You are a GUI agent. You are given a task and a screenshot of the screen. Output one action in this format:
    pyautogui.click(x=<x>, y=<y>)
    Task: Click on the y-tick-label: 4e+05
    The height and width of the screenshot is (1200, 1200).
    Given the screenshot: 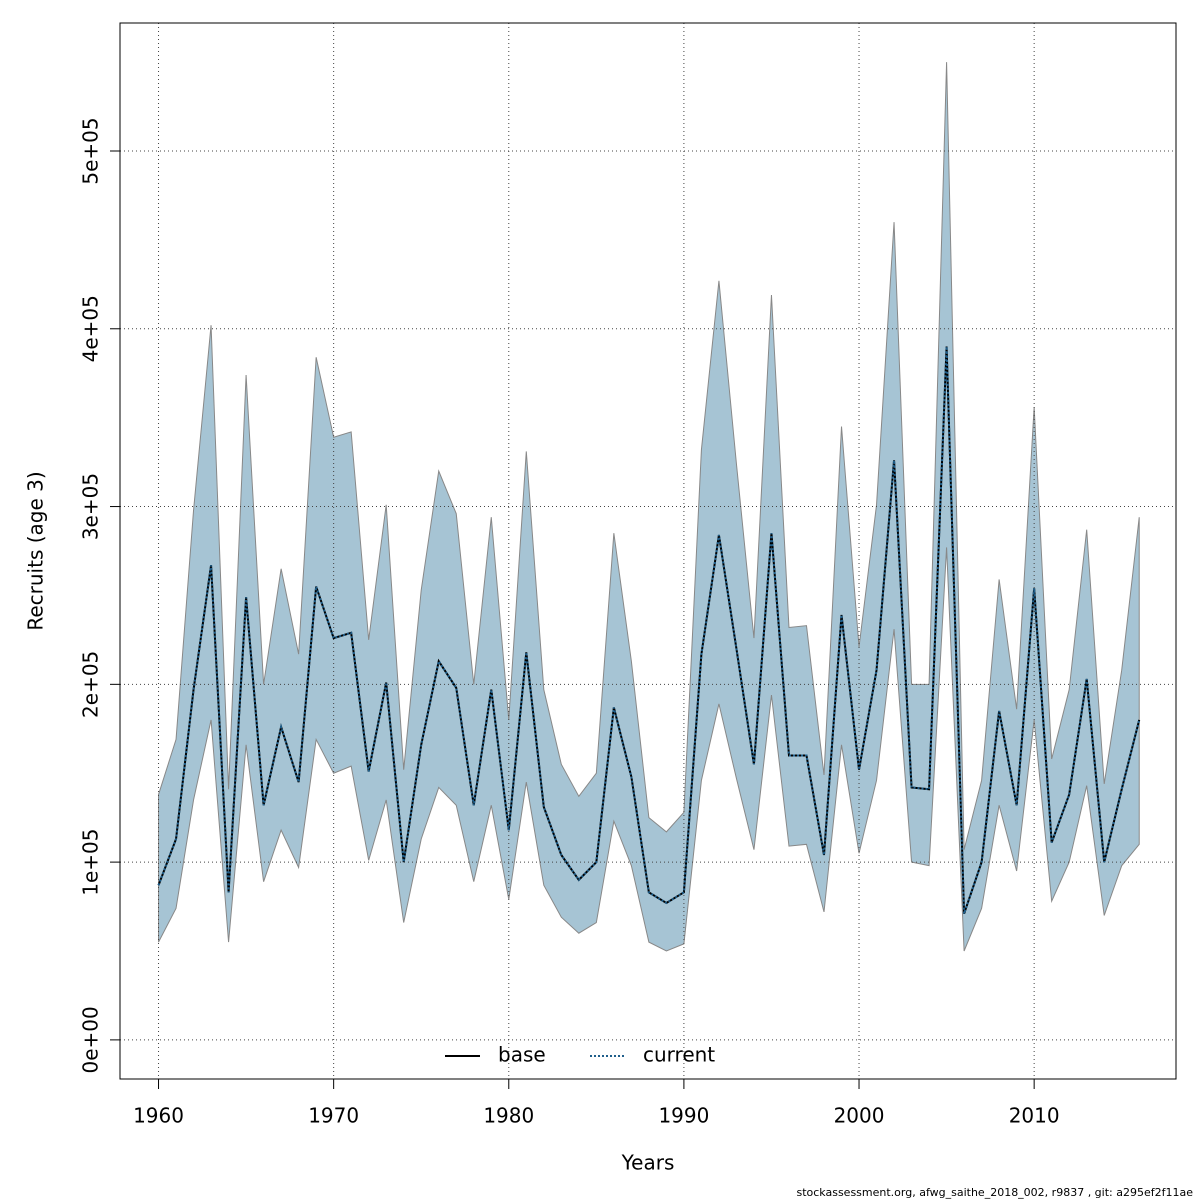 What is the action you would take?
    pyautogui.click(x=91, y=328)
    